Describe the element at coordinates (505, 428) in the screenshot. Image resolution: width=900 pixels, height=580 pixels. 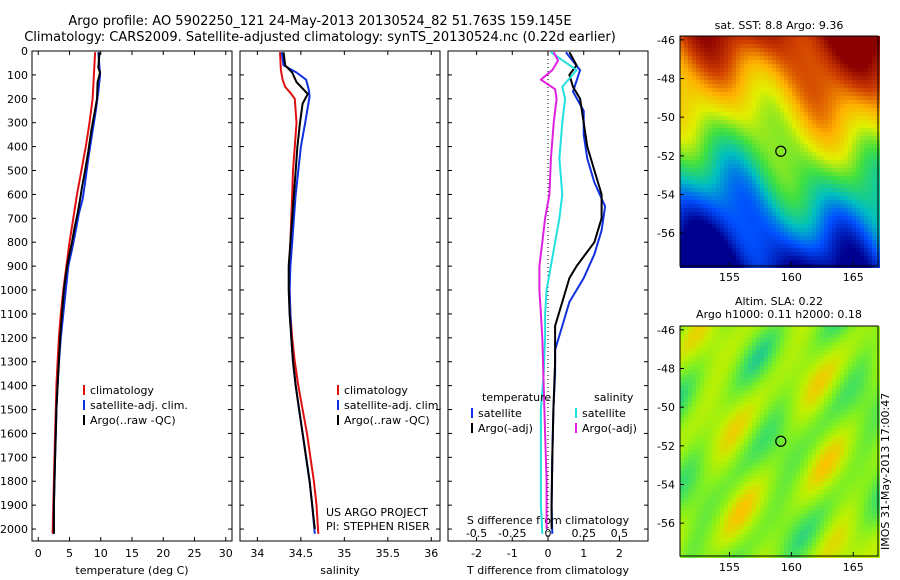
I see `legend-label: Argo(-adj)` at that location.